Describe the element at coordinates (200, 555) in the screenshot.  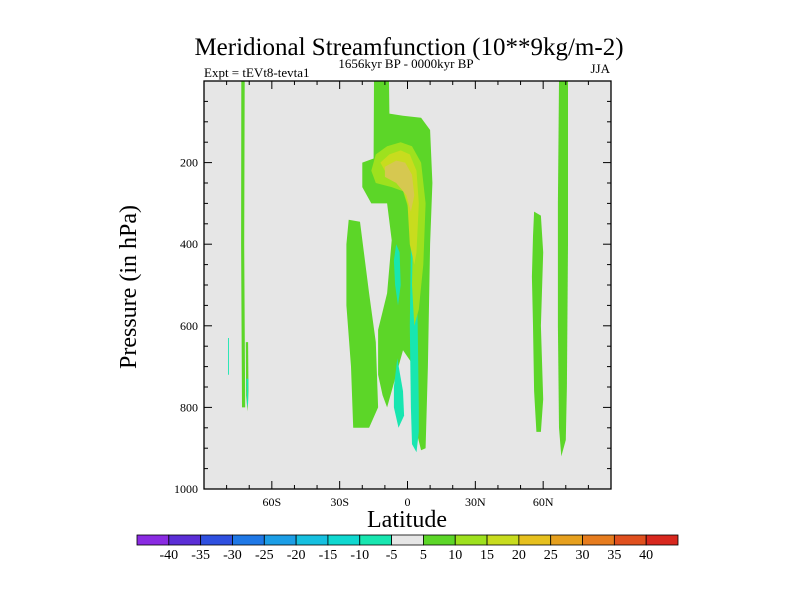
I see `colorbar-label: -35` at that location.